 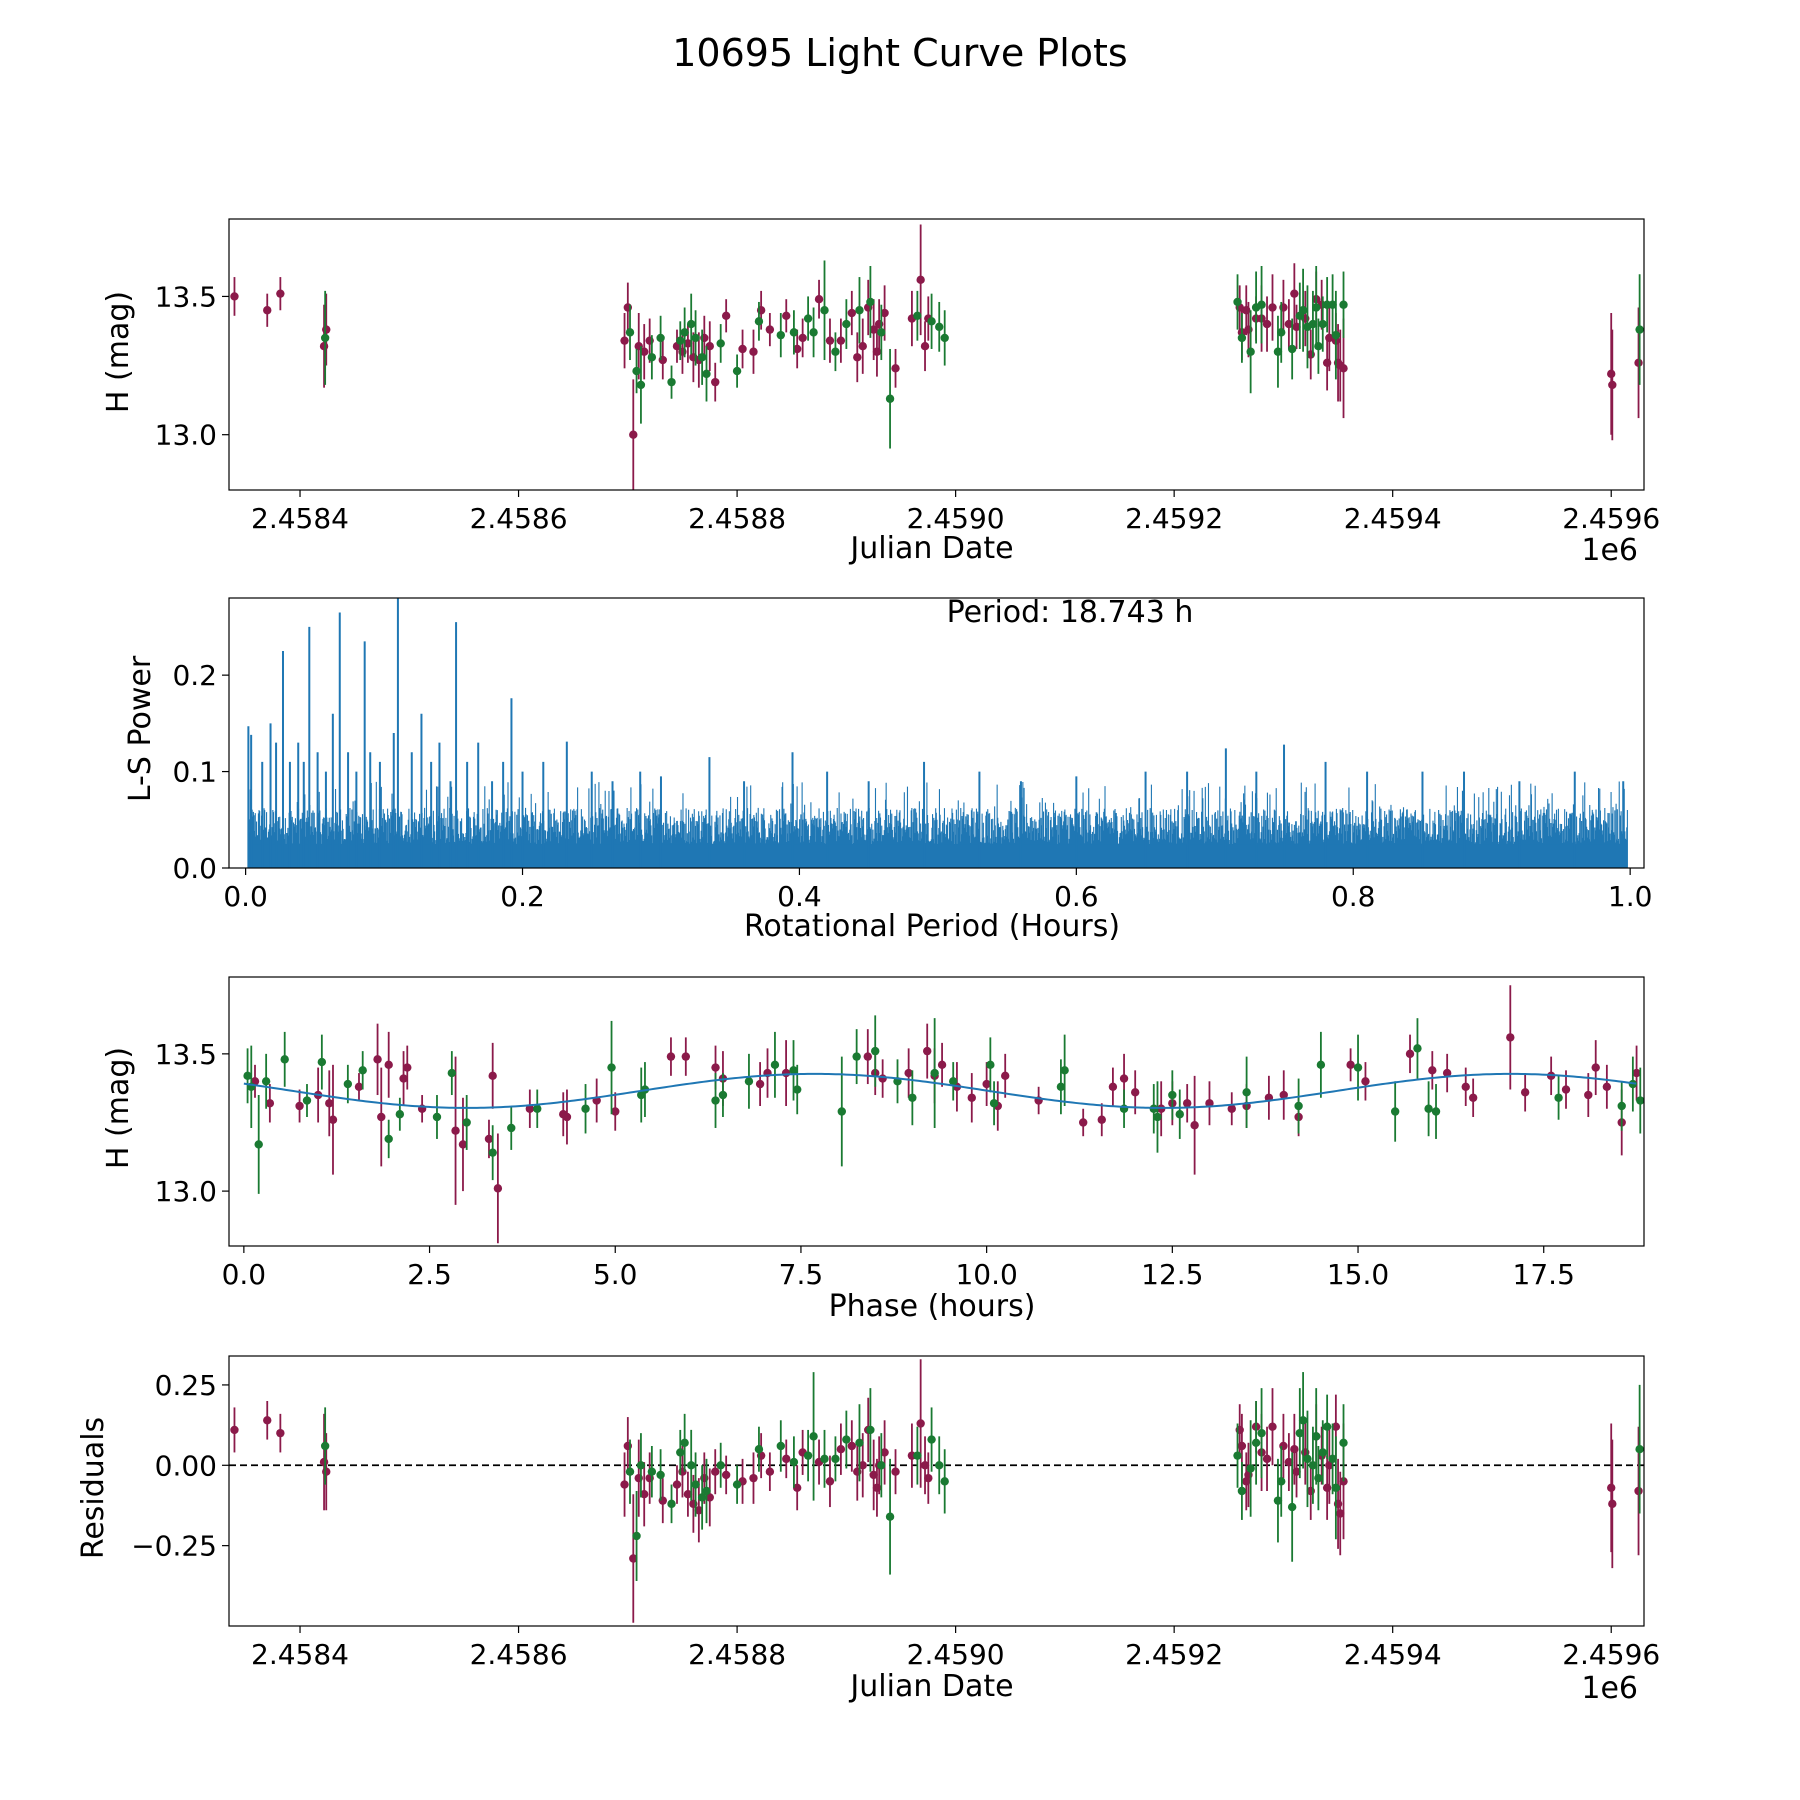 I want to click on lightcurve-xtick-label: 2.4596, so click(x=1611, y=518).